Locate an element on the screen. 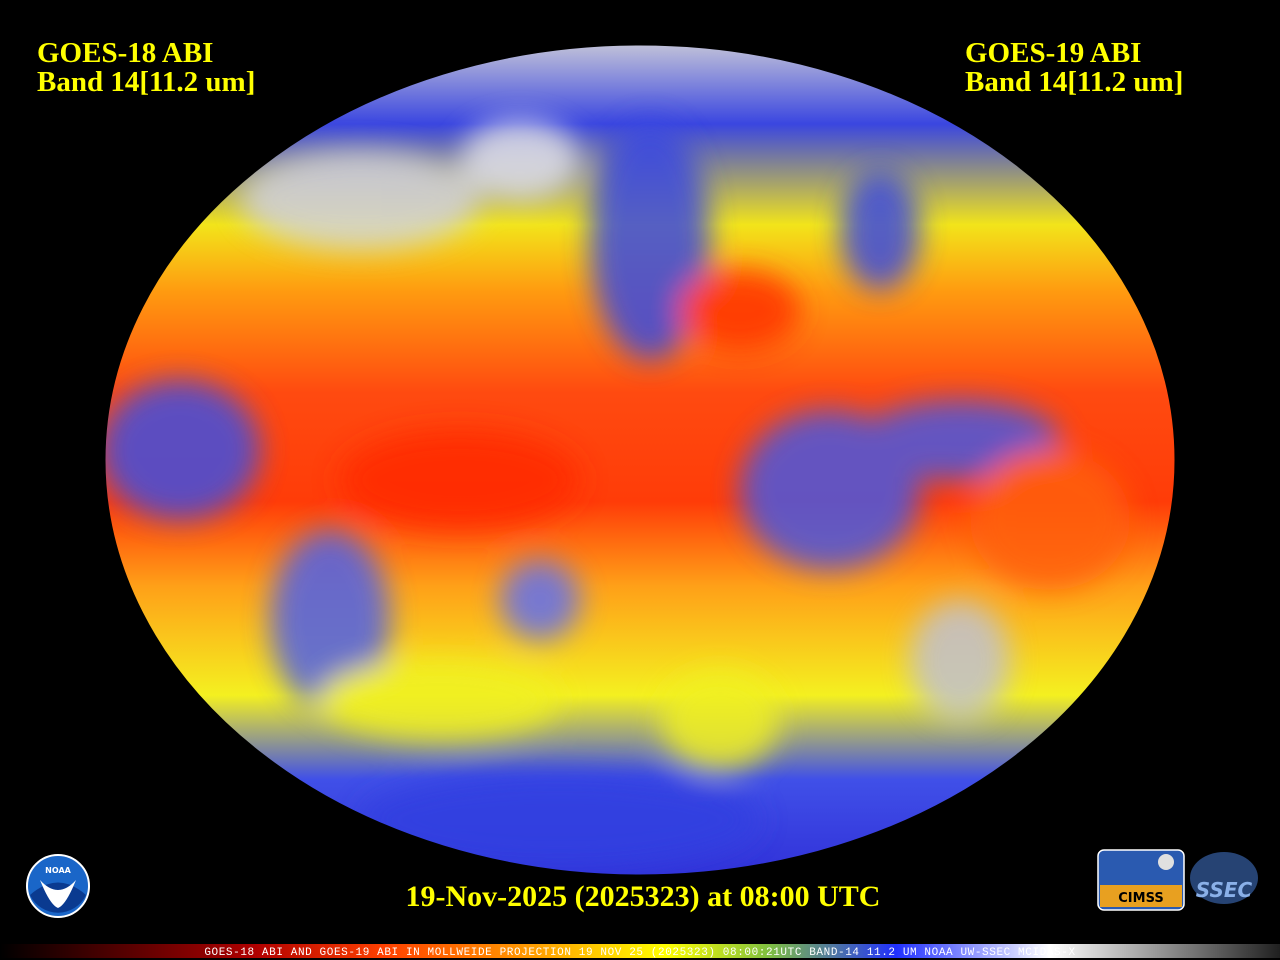 This screenshot has height=960, width=1280. cimss-logo: CIMSS is located at coordinates (1141, 880).